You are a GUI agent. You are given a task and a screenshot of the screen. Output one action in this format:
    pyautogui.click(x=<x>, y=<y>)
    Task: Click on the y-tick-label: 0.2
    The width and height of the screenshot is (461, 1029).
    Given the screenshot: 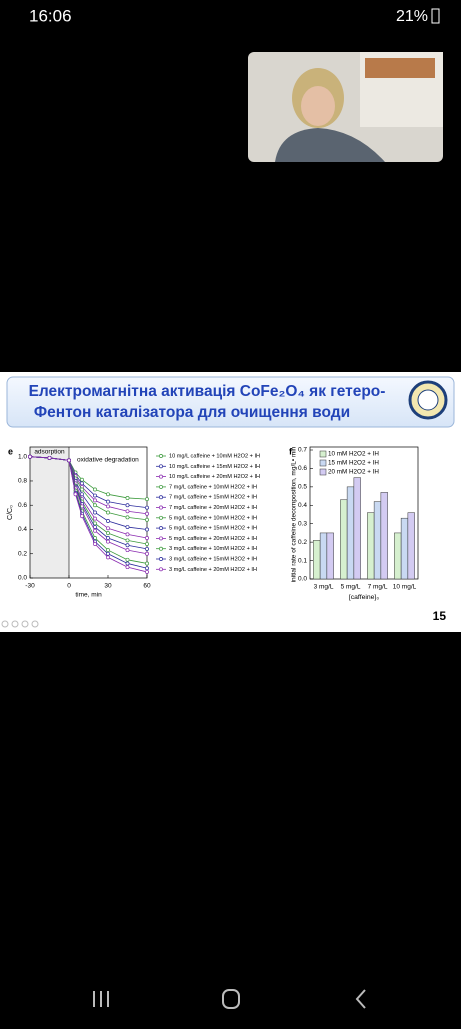 What is the action you would take?
    pyautogui.click(x=302, y=542)
    